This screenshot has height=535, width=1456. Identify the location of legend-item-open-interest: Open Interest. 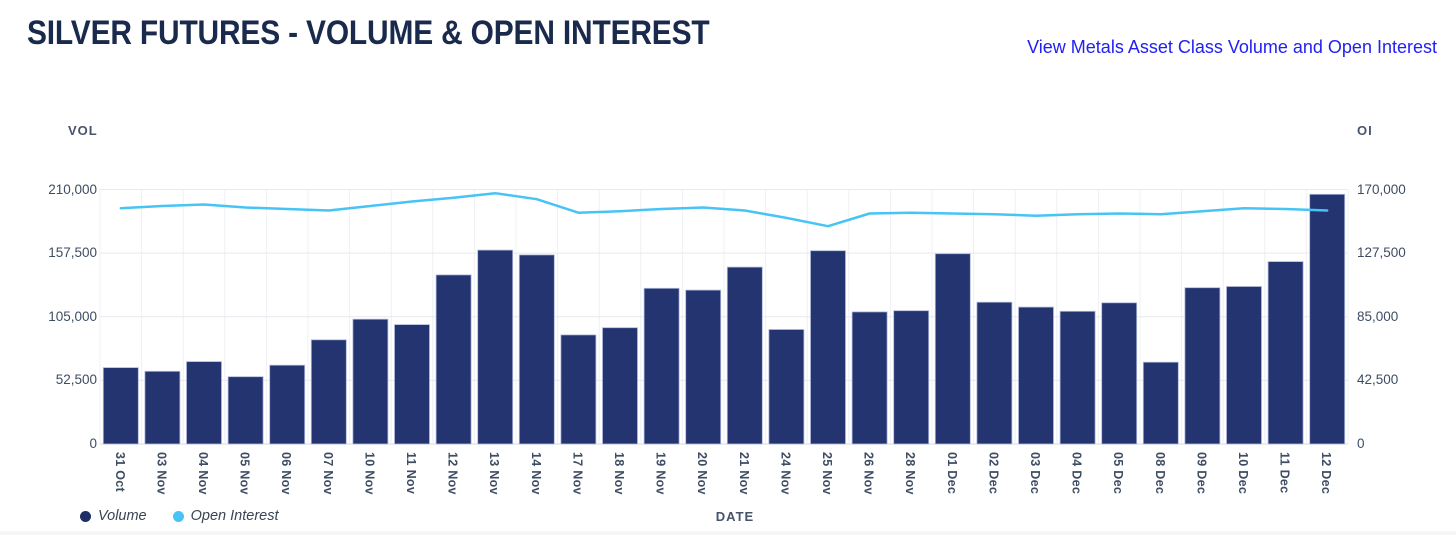
(225, 516).